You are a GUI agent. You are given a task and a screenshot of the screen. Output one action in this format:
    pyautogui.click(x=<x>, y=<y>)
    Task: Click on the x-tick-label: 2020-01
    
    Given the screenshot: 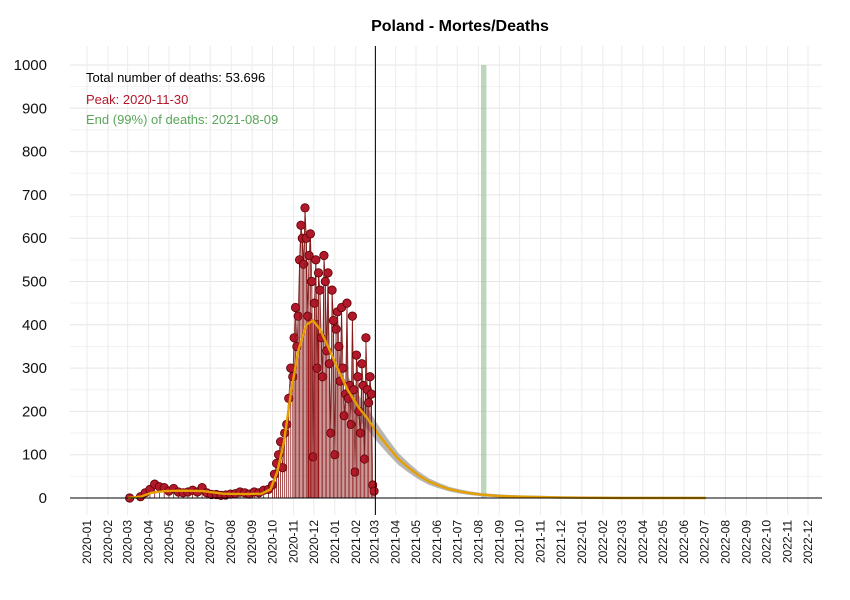 What is the action you would take?
    pyautogui.click(x=87, y=542)
    